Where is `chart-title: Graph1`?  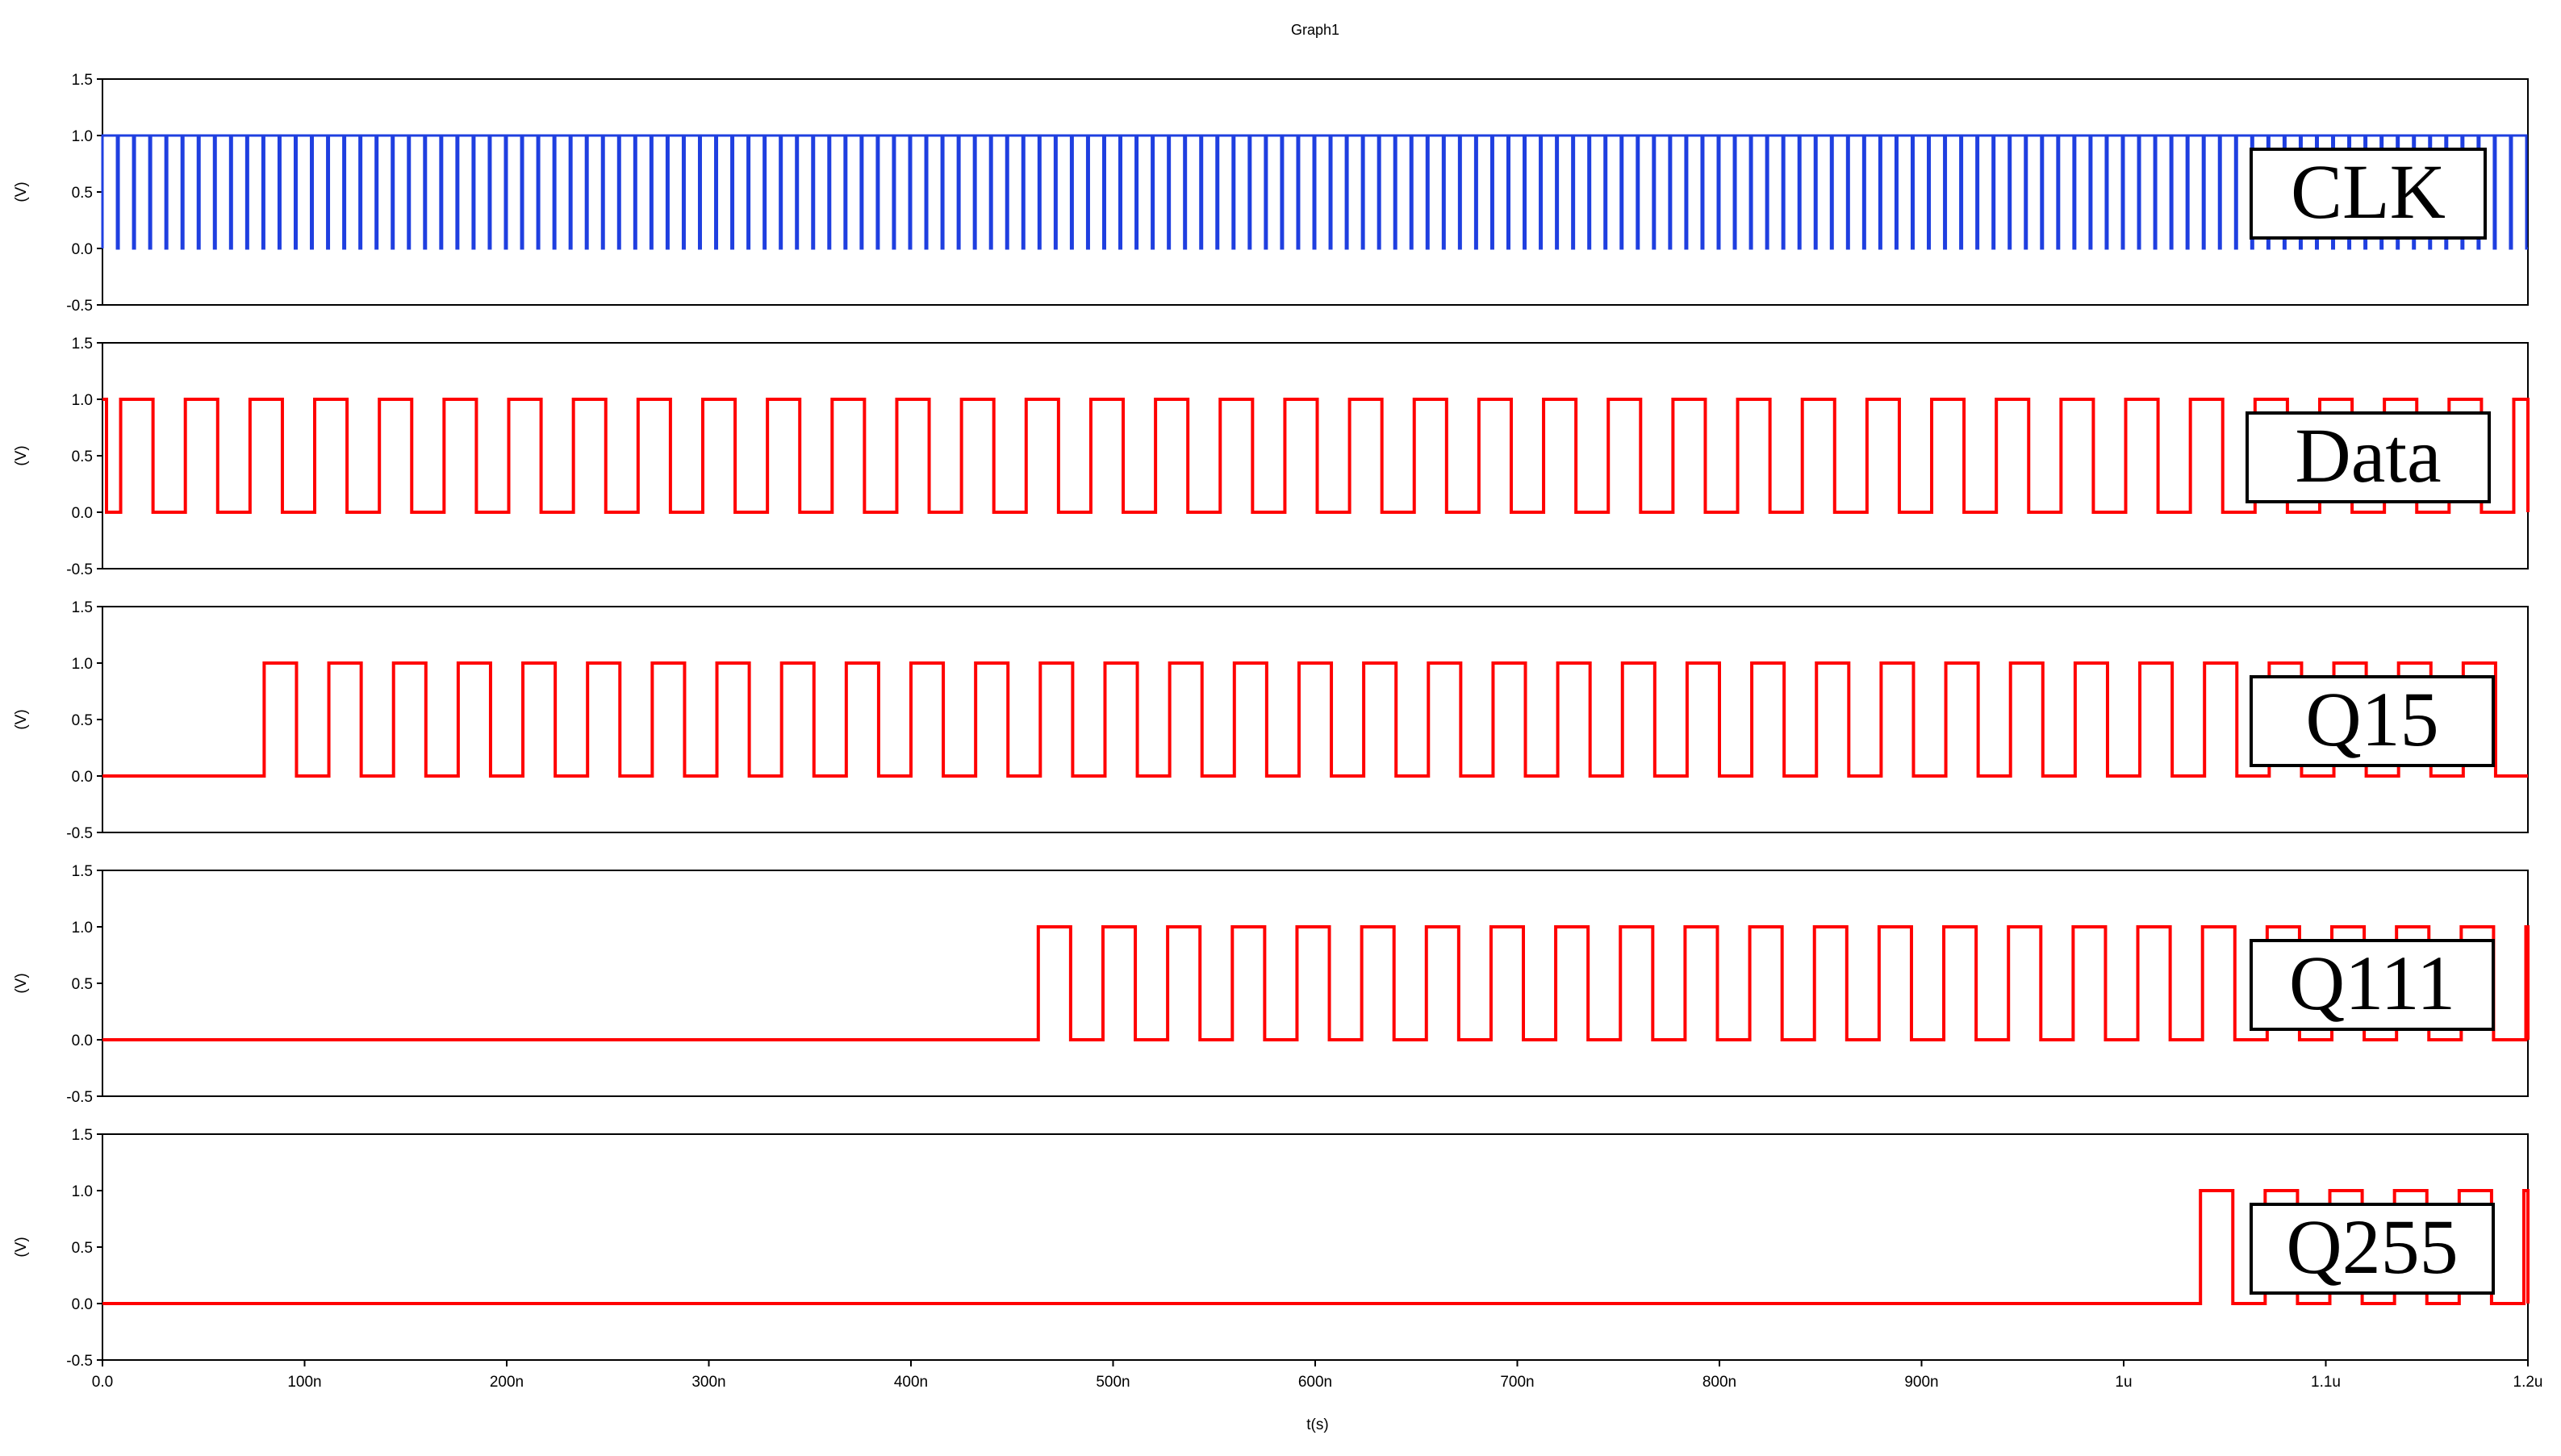 chart-title: Graph1 is located at coordinates (1315, 30).